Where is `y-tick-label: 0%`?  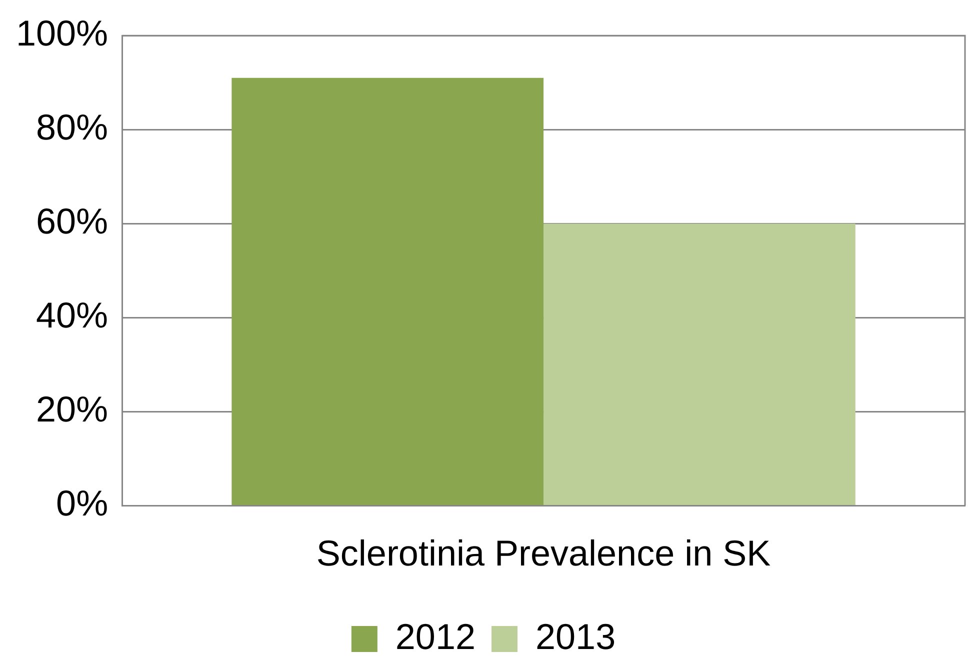
y-tick-label: 0% is located at coordinates (82, 503).